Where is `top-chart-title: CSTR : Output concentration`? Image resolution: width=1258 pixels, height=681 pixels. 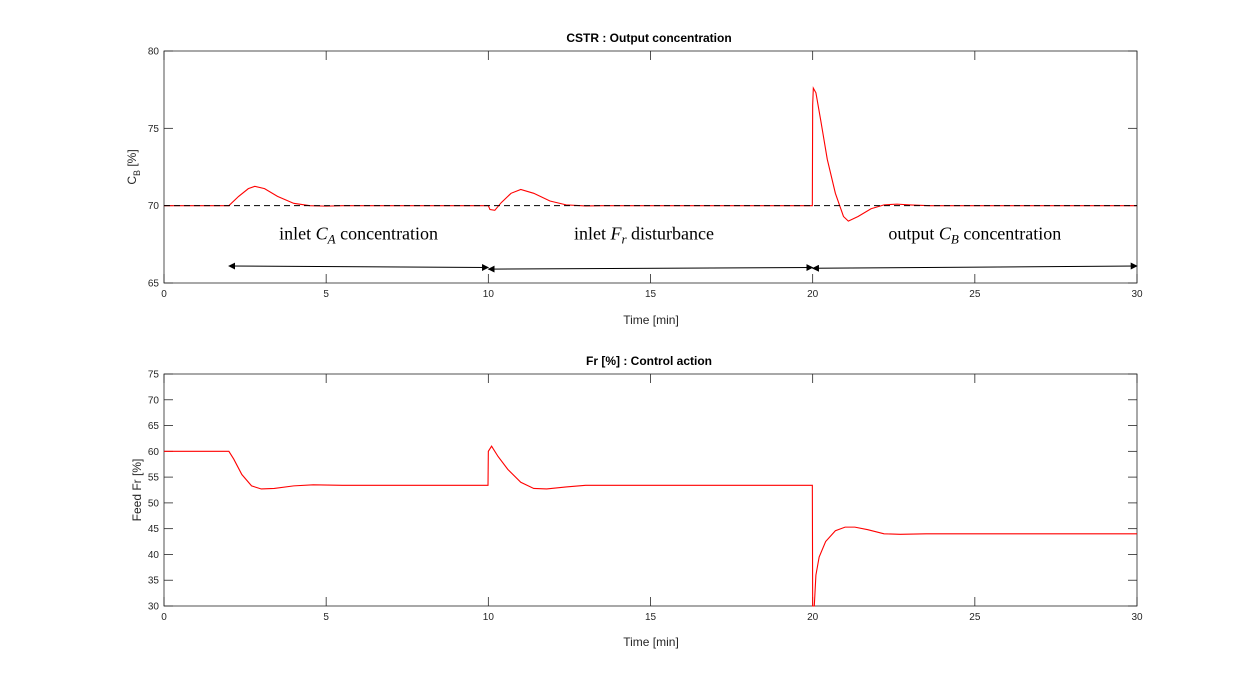
top-chart-title: CSTR : Output concentration is located at coordinates (648, 38).